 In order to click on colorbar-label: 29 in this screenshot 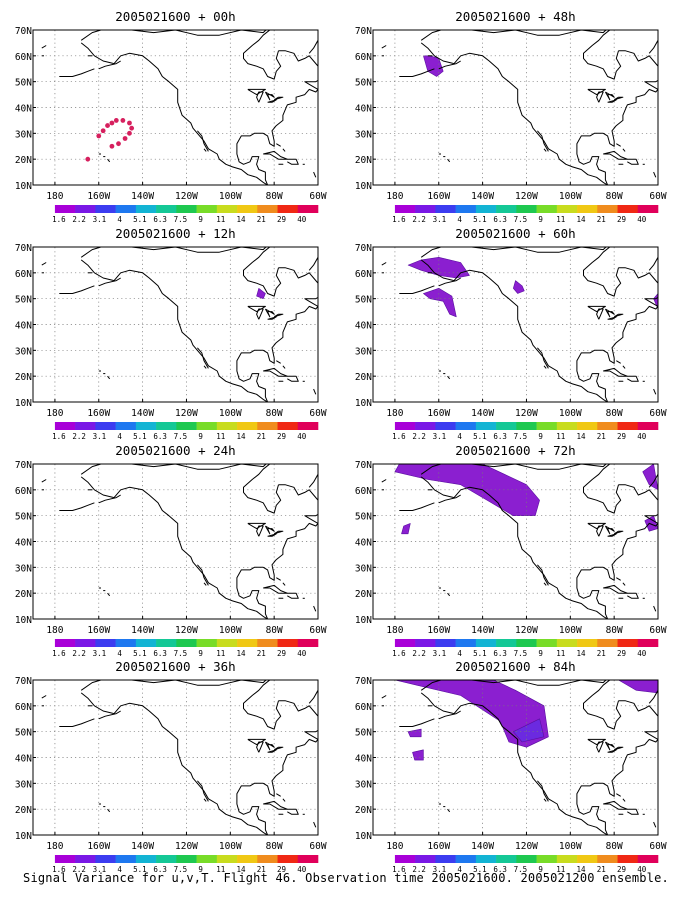, I will do `click(281, 653)`.